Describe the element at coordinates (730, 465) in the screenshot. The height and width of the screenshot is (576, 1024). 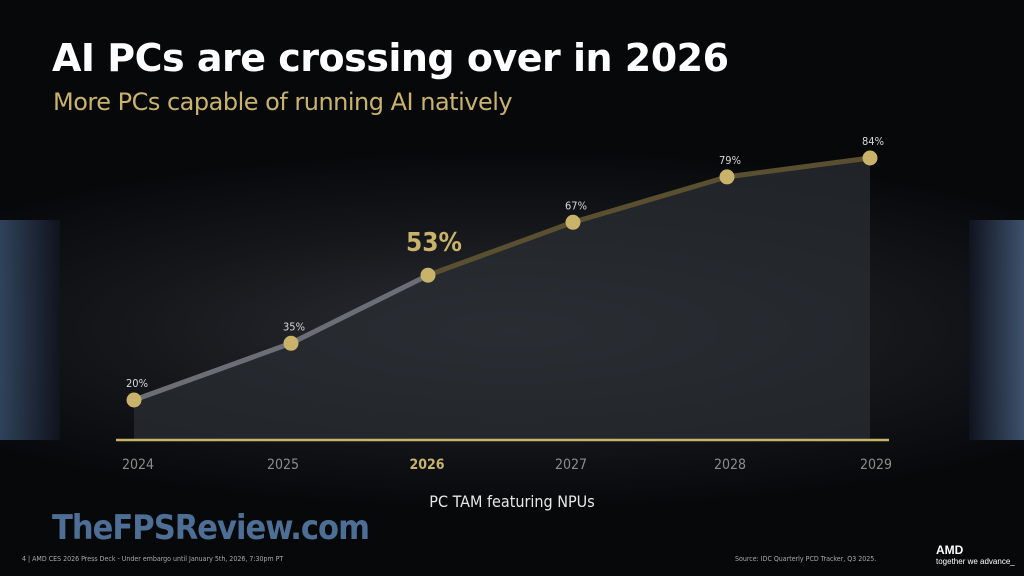
I see `x-tick-label: 2028` at that location.